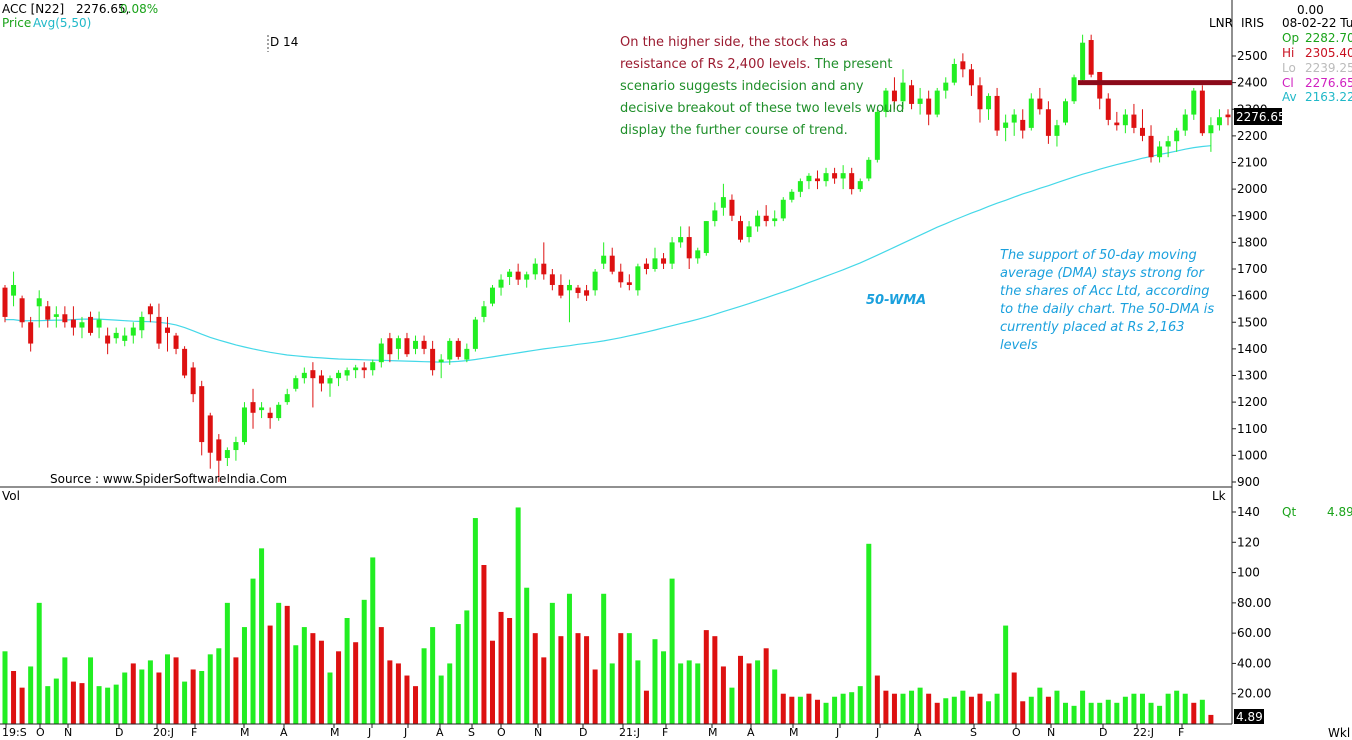 This screenshot has height=740, width=1352. I want to click on d14-marker: D 14, so click(284, 42).